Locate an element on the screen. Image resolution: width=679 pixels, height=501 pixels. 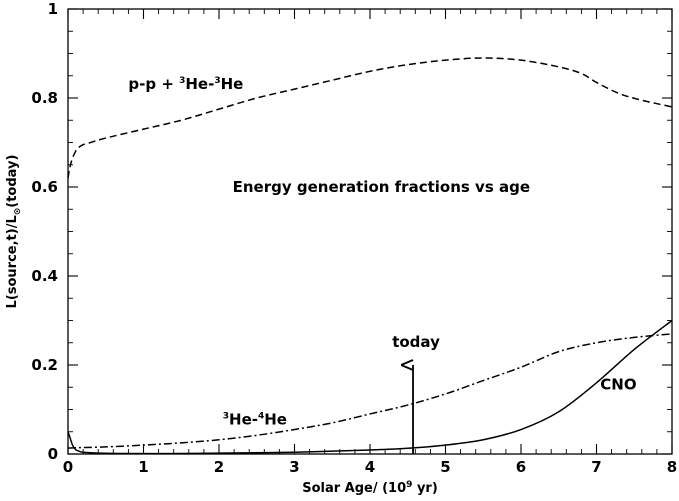
x-tick-label: 5 is located at coordinates (445, 467).